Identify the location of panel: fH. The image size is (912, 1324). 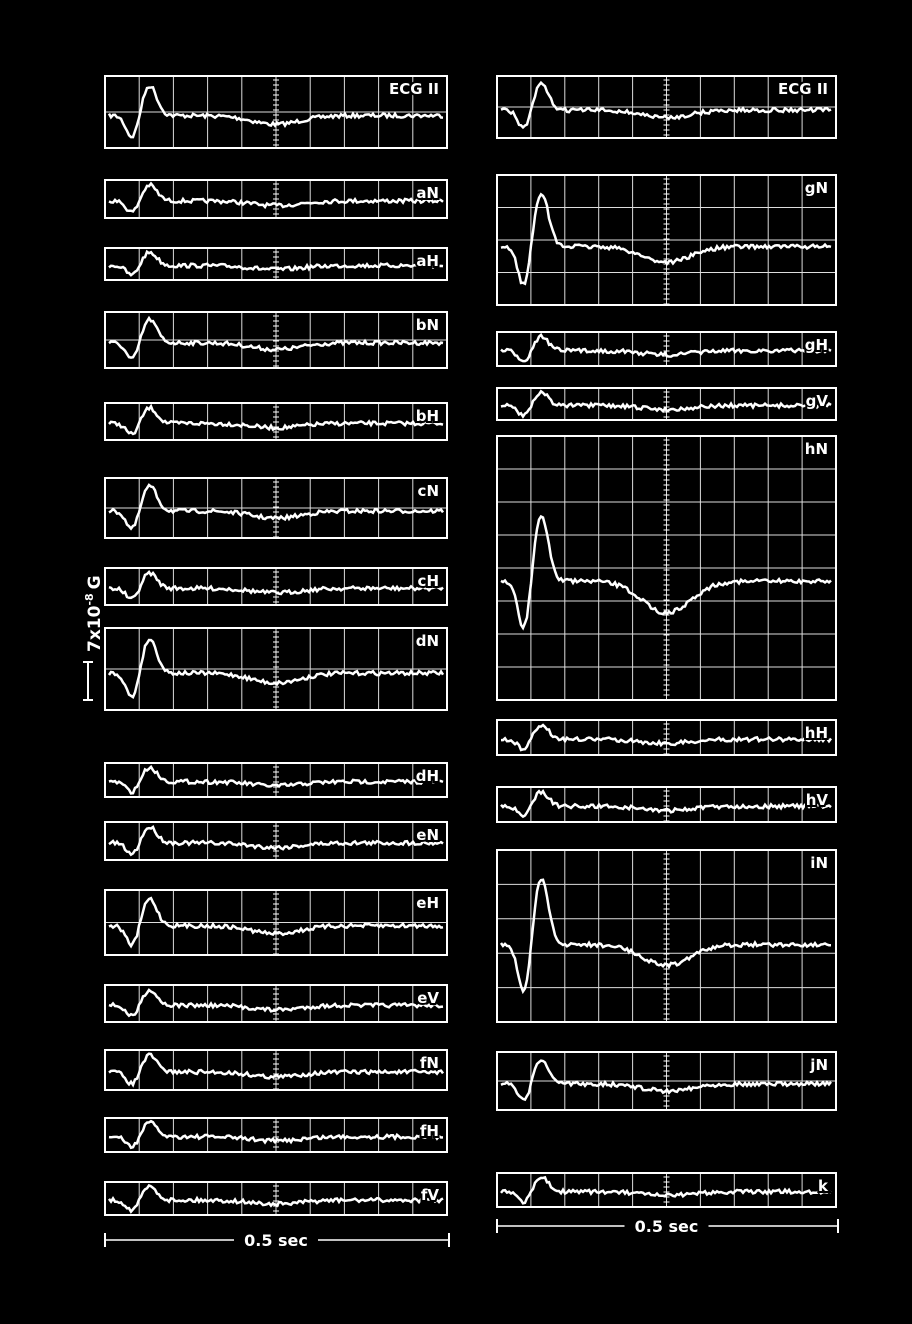
(276, 1135).